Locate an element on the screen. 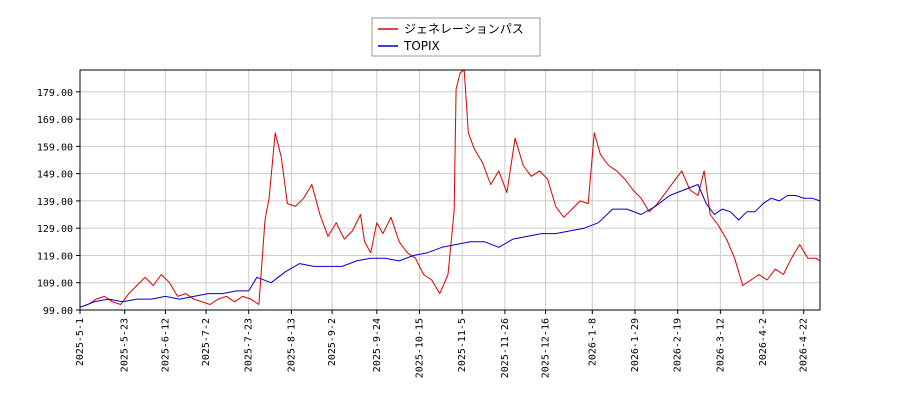 The width and height of the screenshot is (900, 400). x-tick-label: 2025-11-26 is located at coordinates (505, 348).